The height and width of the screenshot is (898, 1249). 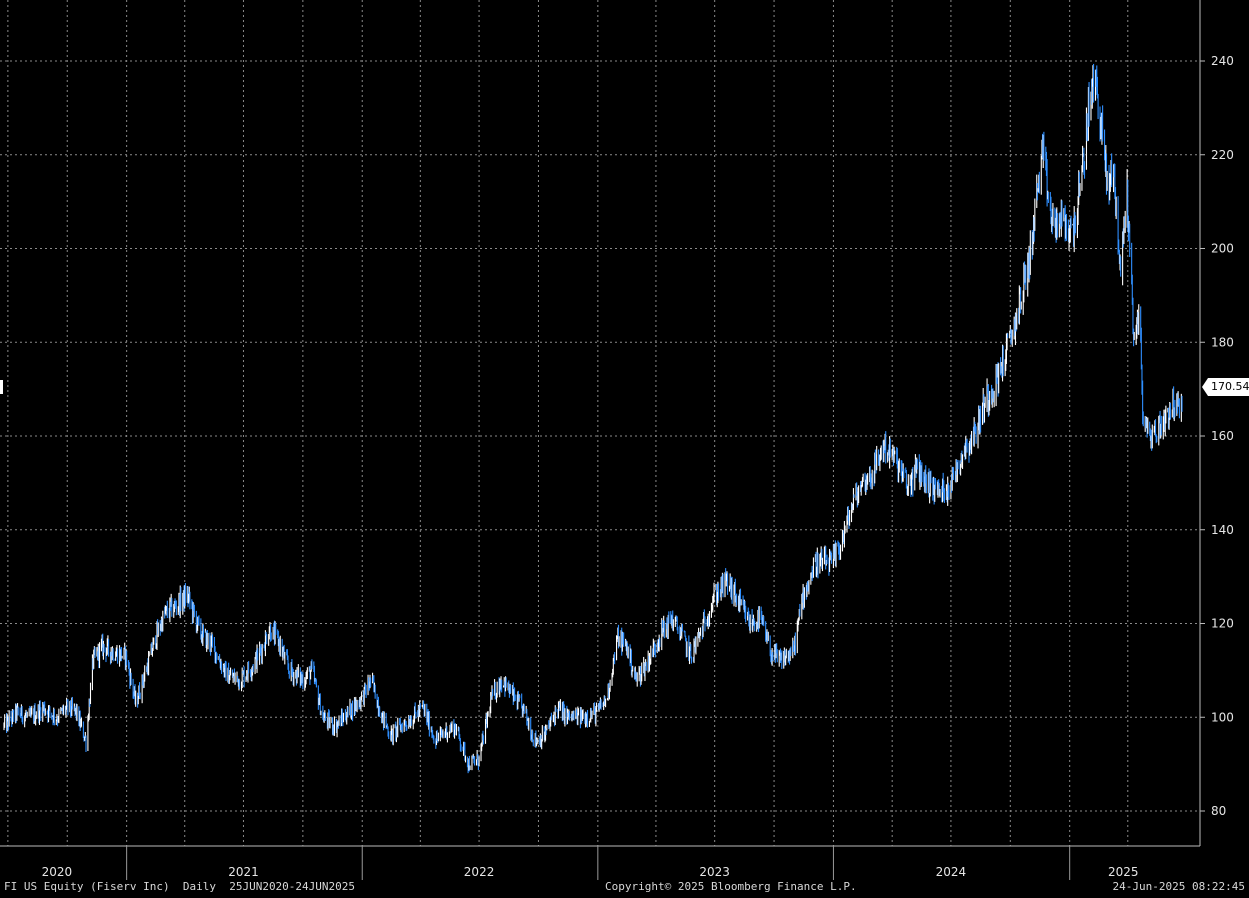 What do you see at coordinates (1178, 886) in the screenshot?
I see `timestamp: 24-Jun-2025 08:22:45` at bounding box center [1178, 886].